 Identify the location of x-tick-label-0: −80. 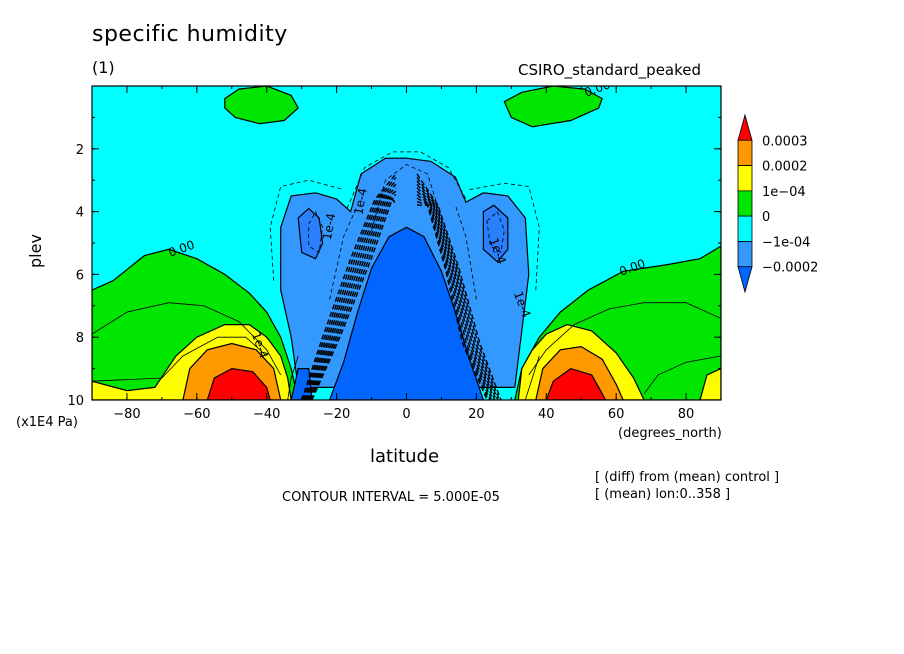
(126, 414).